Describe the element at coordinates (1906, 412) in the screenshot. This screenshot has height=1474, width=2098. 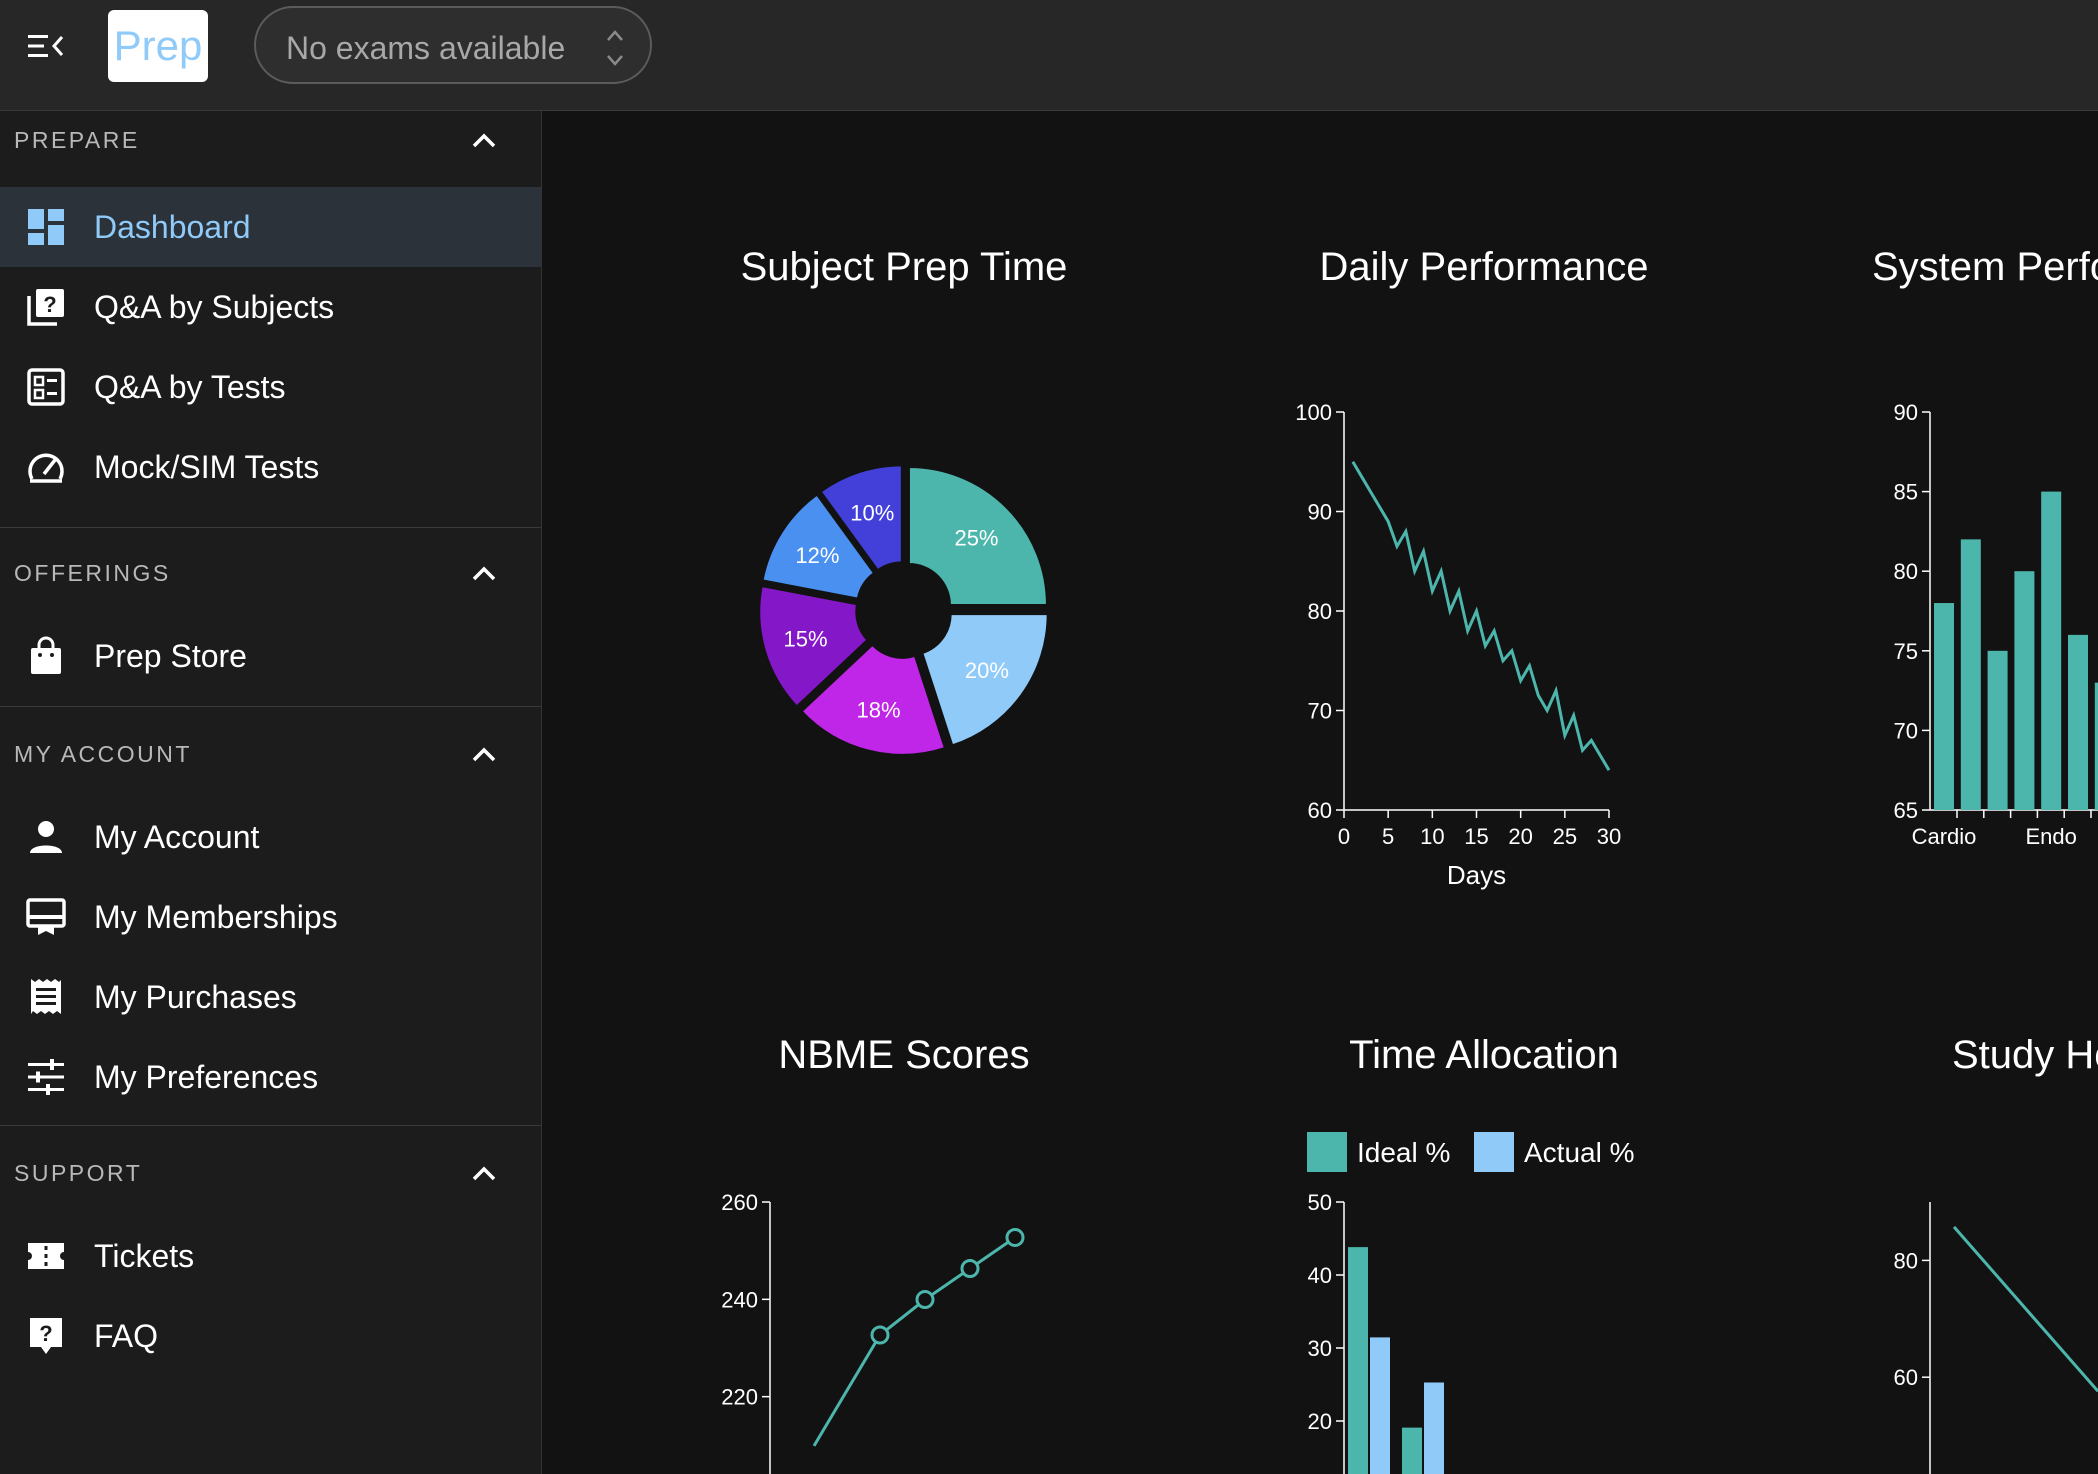
I see `system-perf-y-tick-label: 90` at that location.